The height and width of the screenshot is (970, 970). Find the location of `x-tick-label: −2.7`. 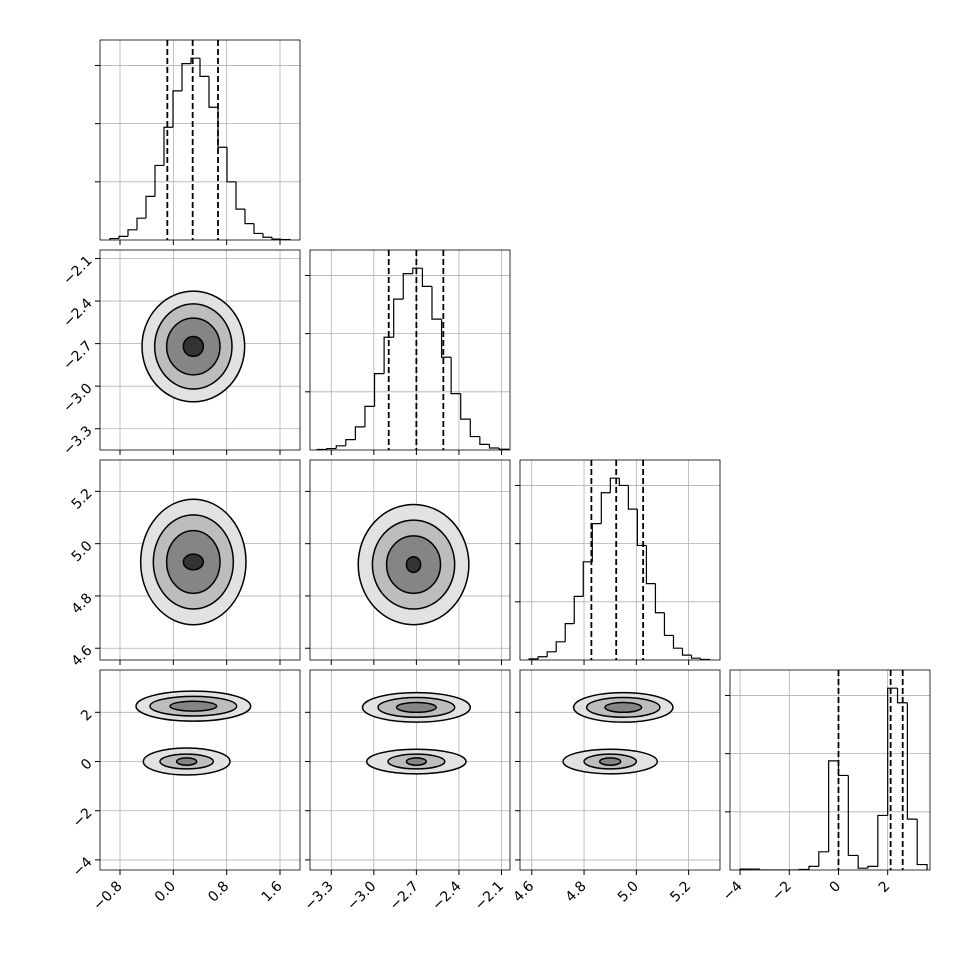

x-tick-label: −2.7 is located at coordinates (404, 895).